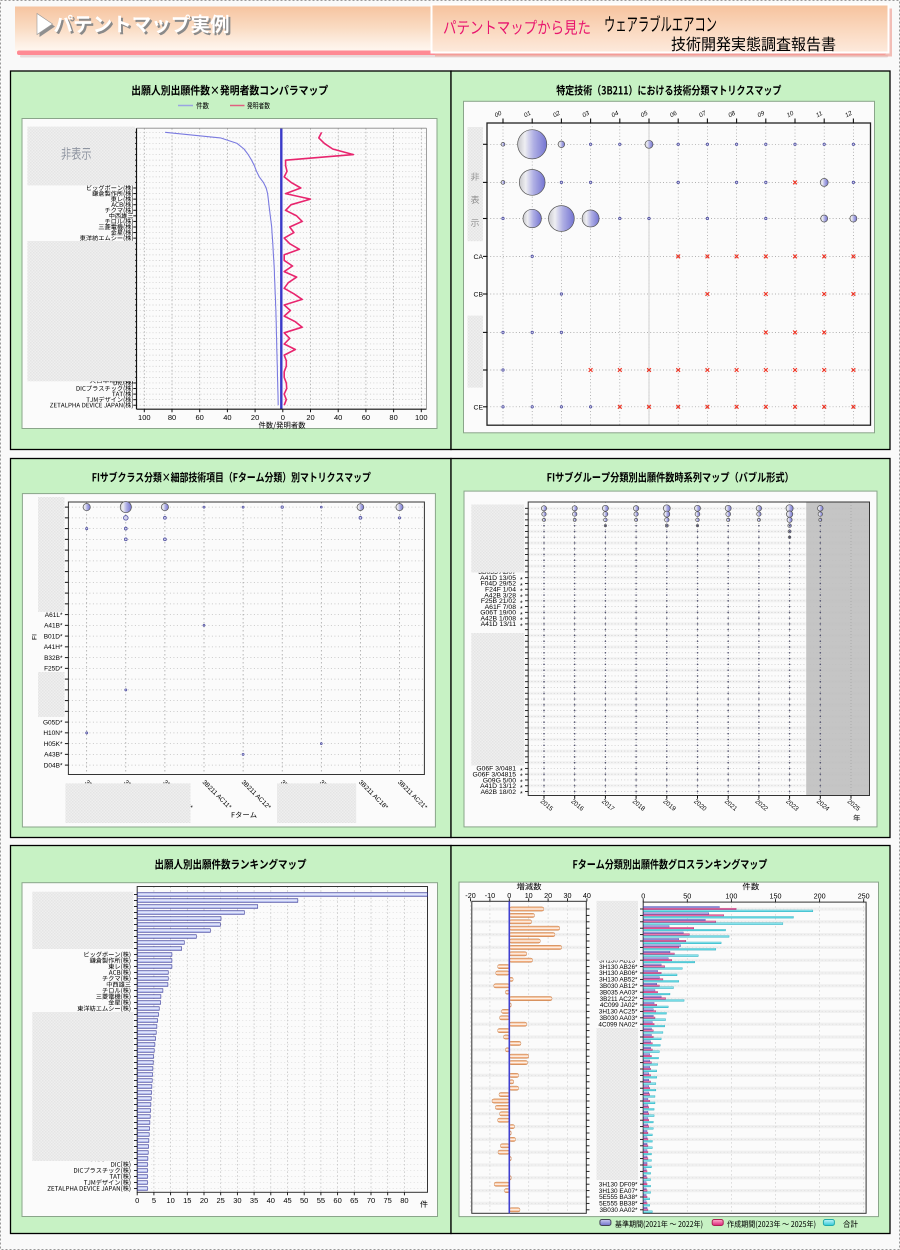 This screenshot has width=900, height=1250. I want to click on svg-text: A43B*, so click(53, 755).